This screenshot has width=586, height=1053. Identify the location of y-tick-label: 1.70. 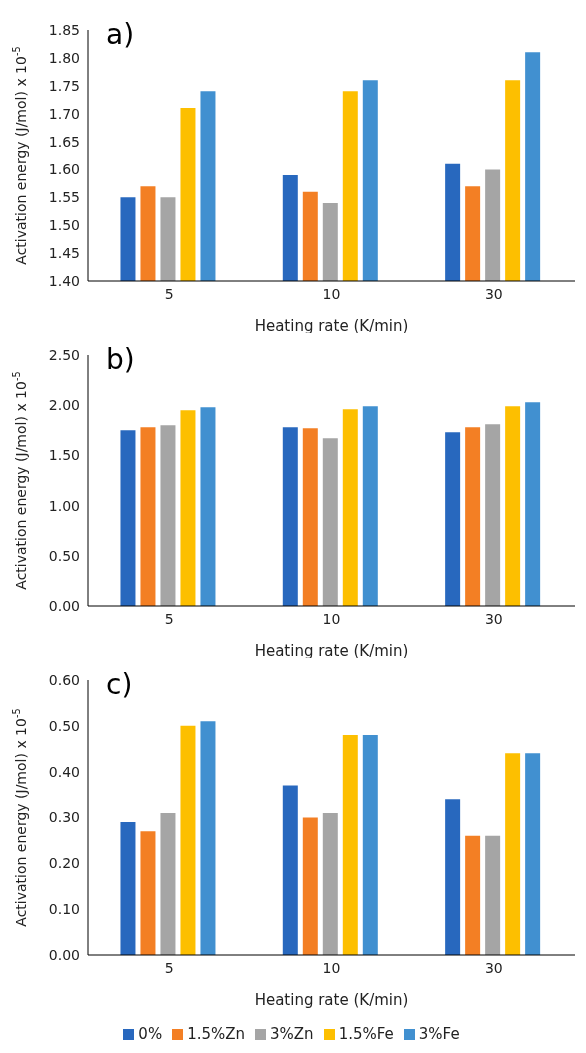
(64, 113).